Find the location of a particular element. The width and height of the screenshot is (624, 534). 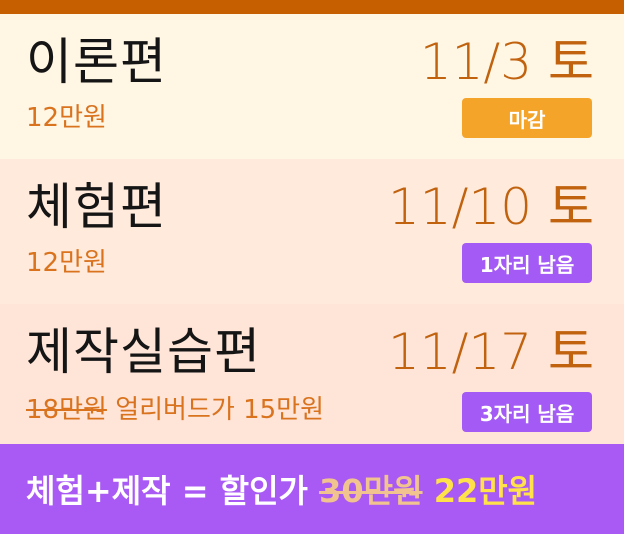

session-date: 11/17 토 is located at coordinates (491, 352).